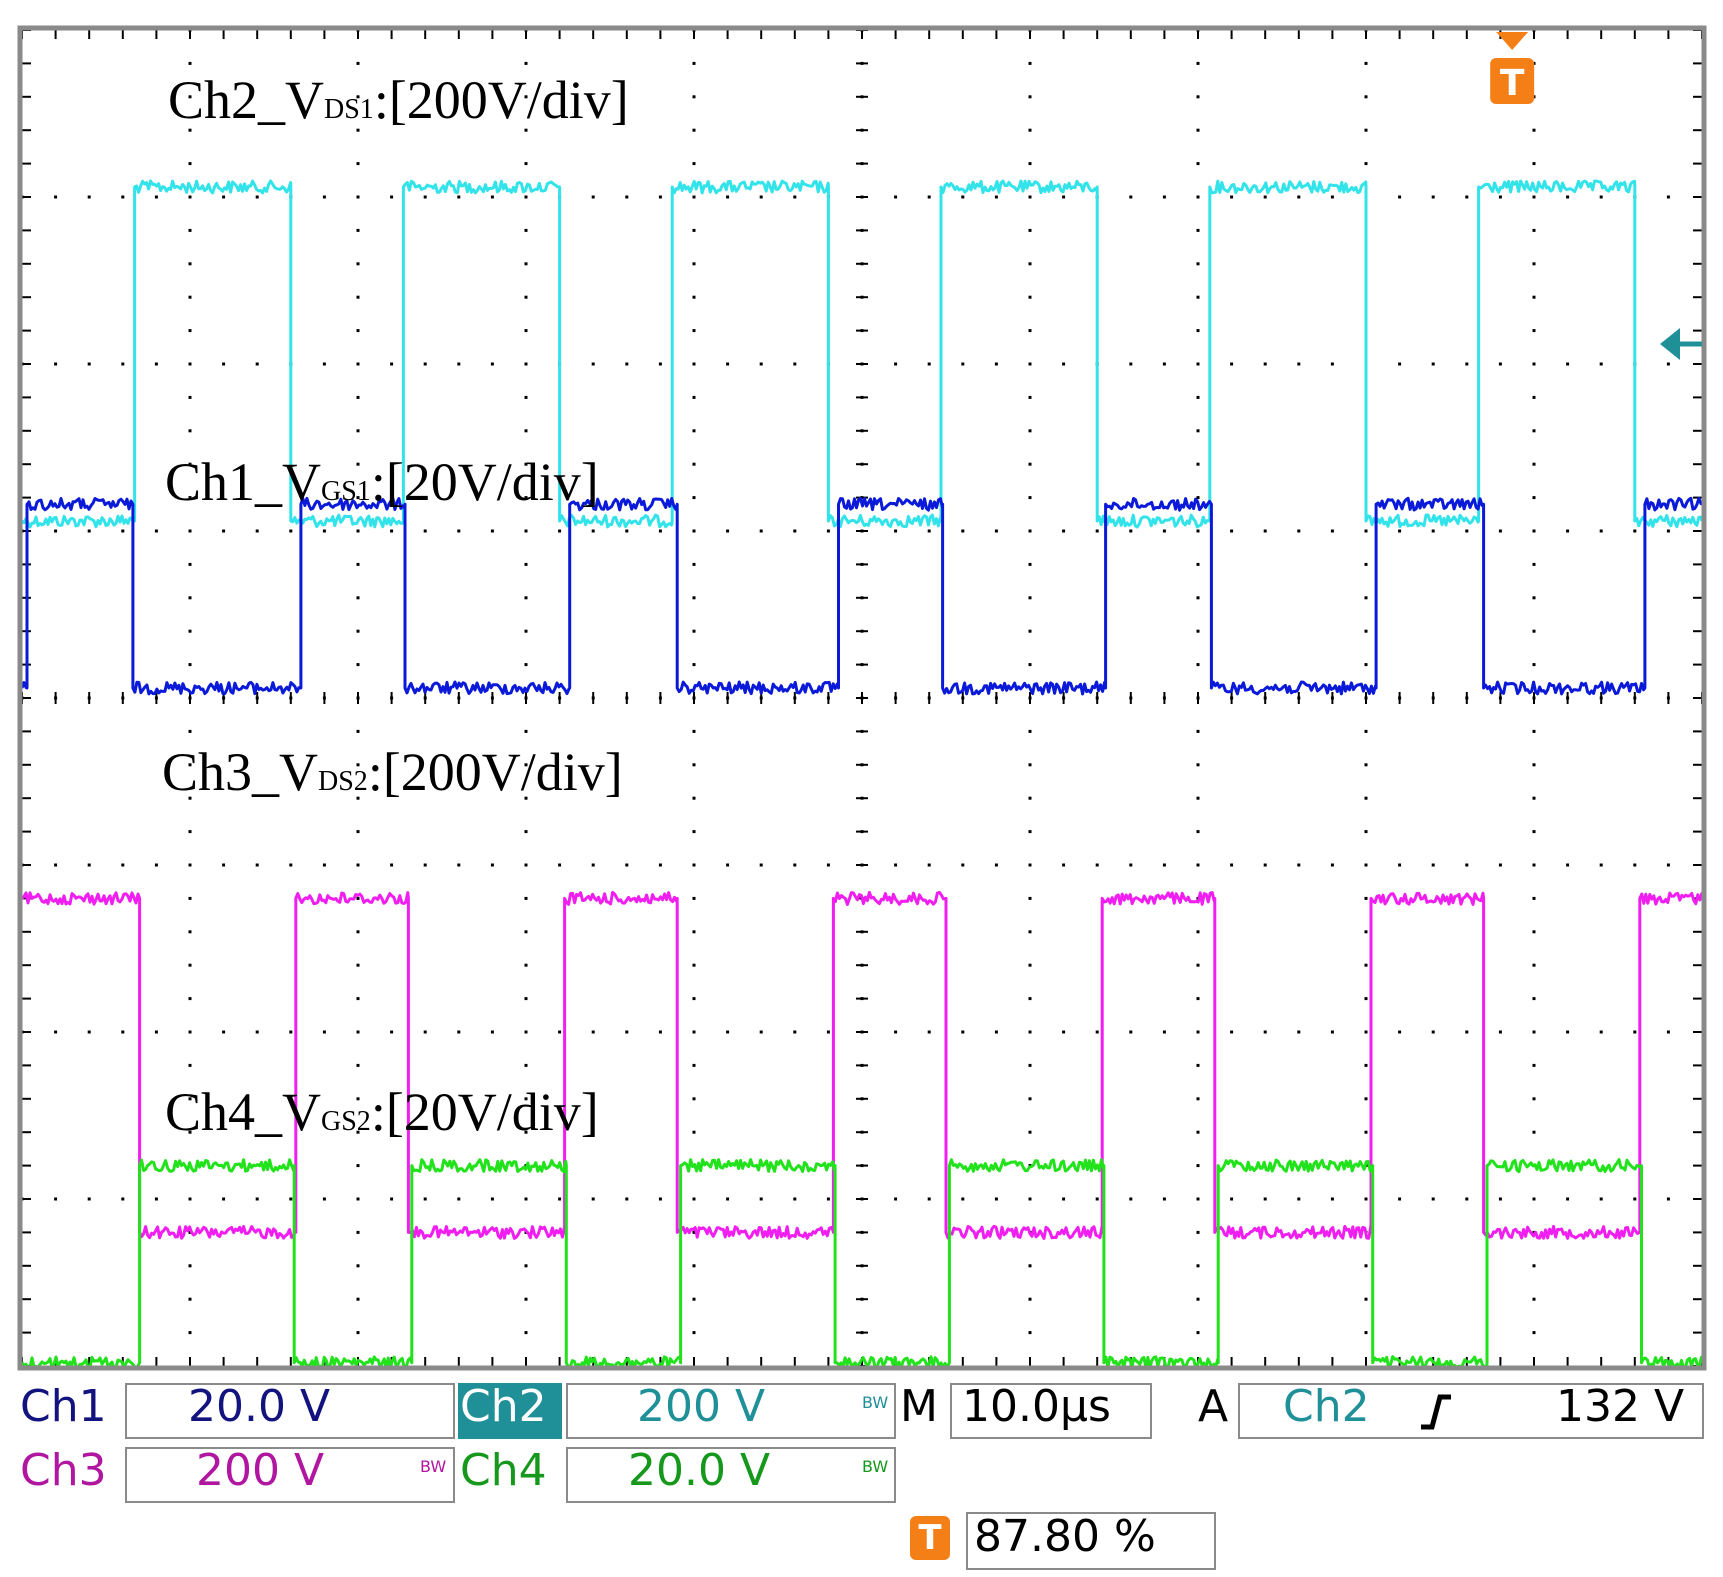 This screenshot has width=1723, height=1577. What do you see at coordinates (503, 1470) in the screenshot?
I see `ch4-name: Ch4` at bounding box center [503, 1470].